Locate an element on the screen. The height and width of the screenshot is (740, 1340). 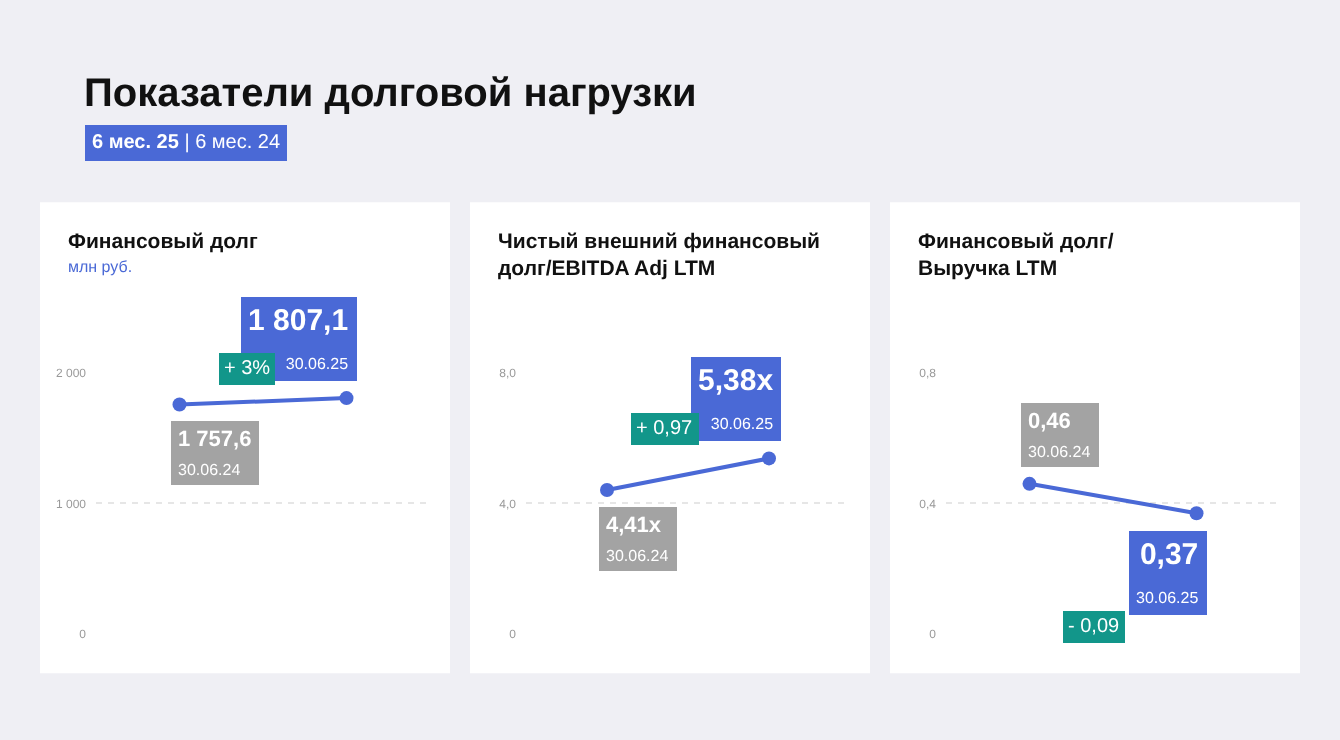
text: 6 мес. 25 | 6 мес. 24 is located at coordinates (186, 143).